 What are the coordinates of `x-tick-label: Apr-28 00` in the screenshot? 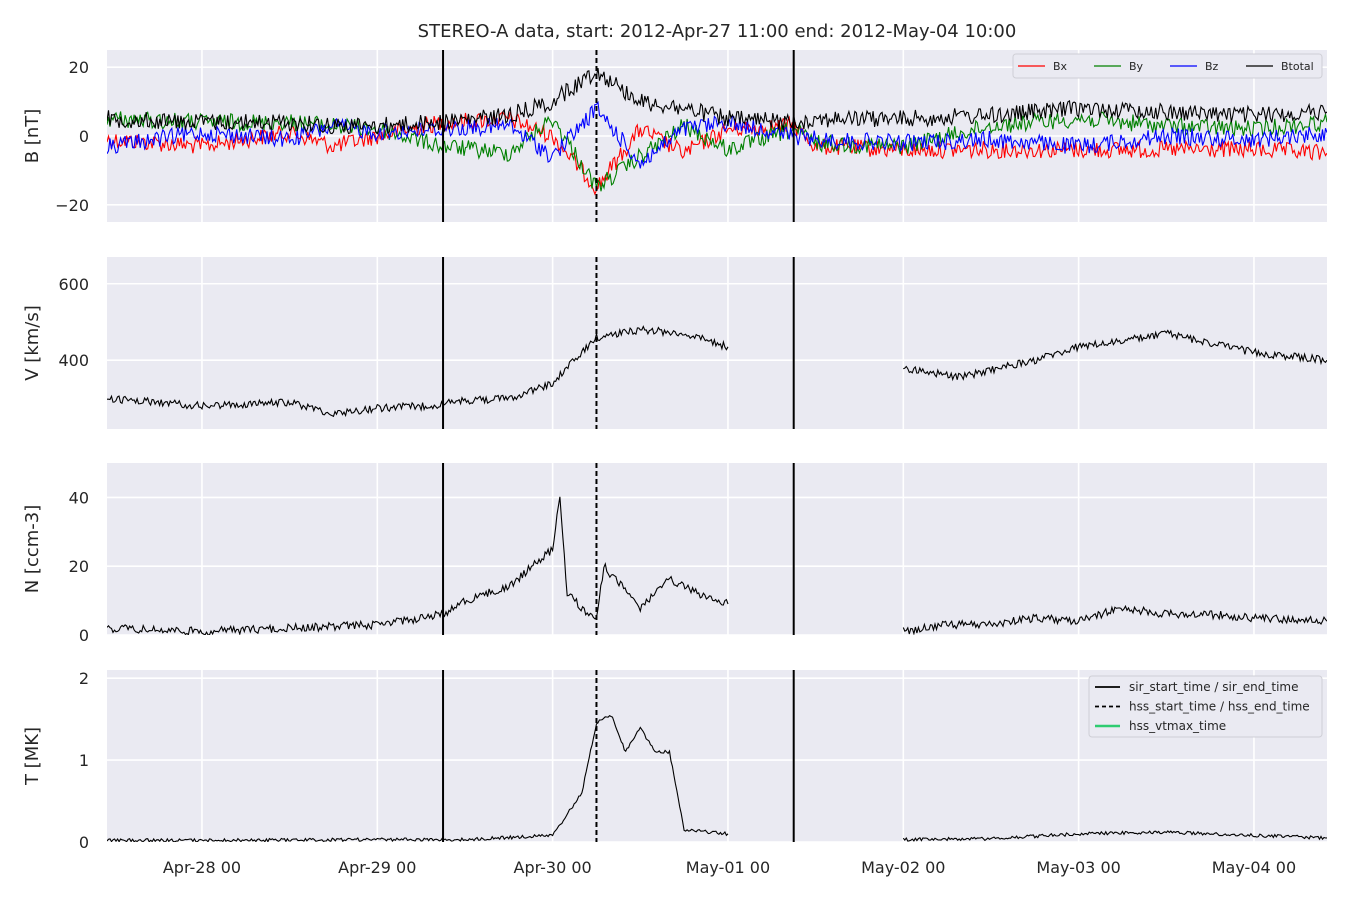 It's located at (202, 867).